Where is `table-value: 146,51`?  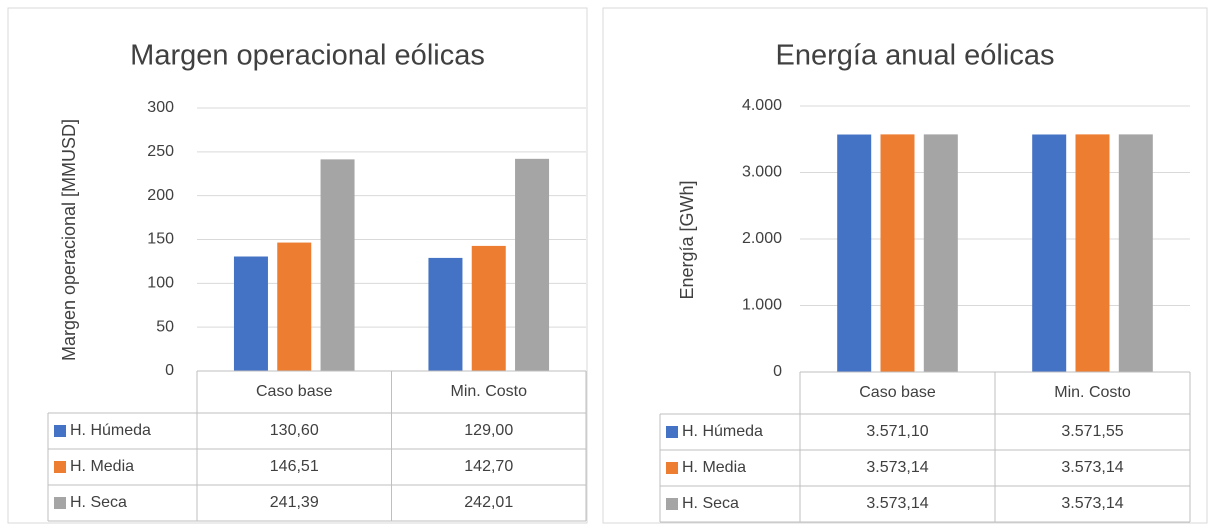
table-value: 146,51 is located at coordinates (294, 466).